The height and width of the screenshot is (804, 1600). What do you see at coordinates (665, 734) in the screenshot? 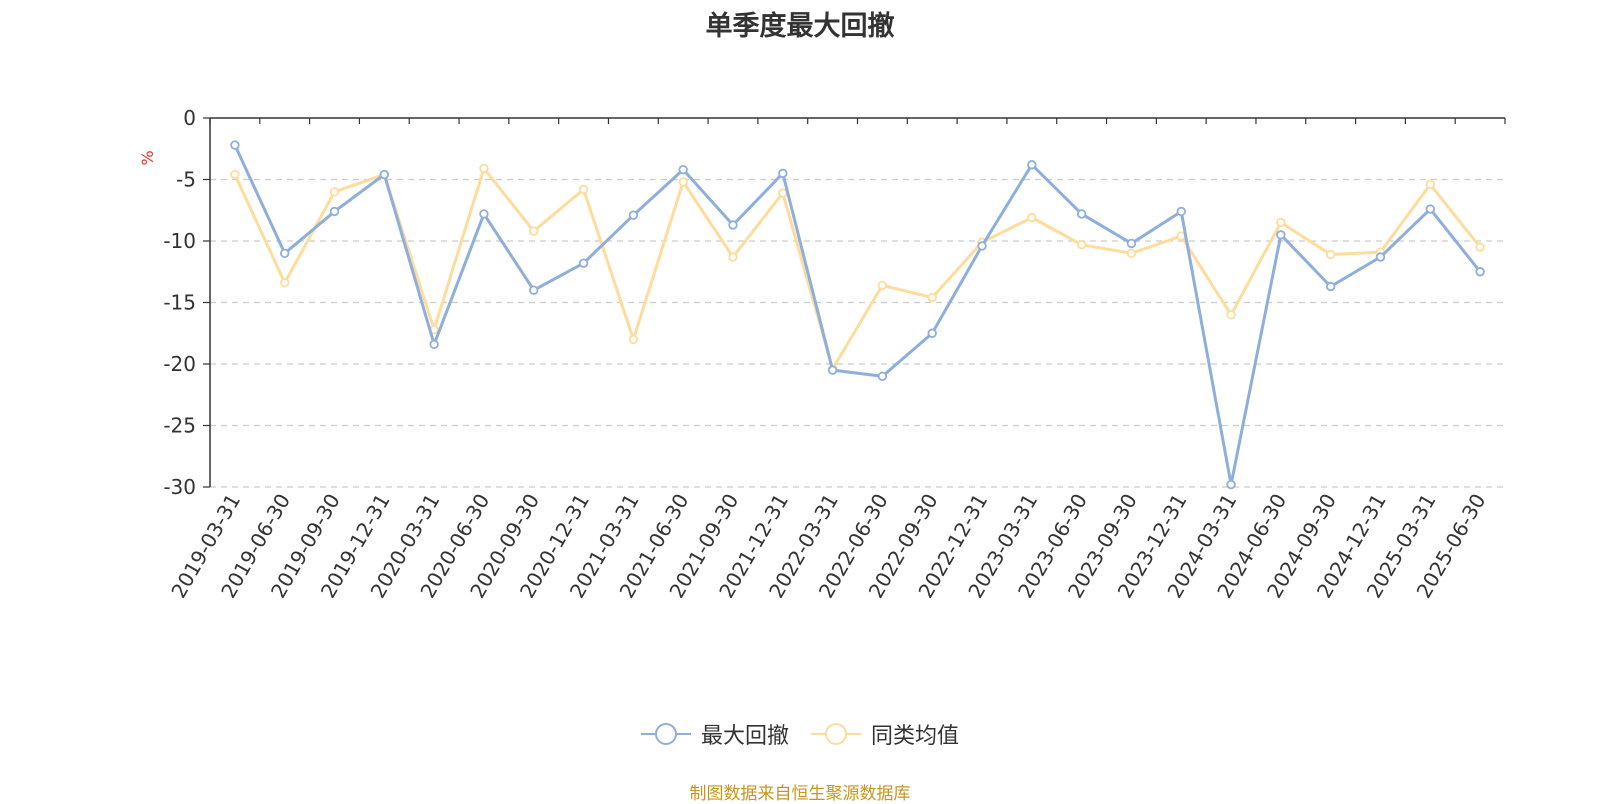
I see `legend-symbol-max-drawdown-icon` at bounding box center [665, 734].